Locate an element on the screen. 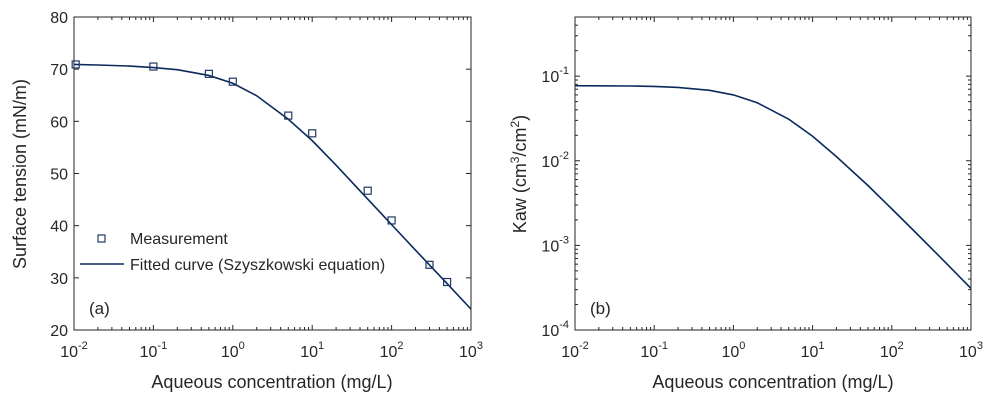 Image resolution: width=997 pixels, height=400 pixels. ylabel-part-a: Kaw (cm is located at coordinates (520, 198).